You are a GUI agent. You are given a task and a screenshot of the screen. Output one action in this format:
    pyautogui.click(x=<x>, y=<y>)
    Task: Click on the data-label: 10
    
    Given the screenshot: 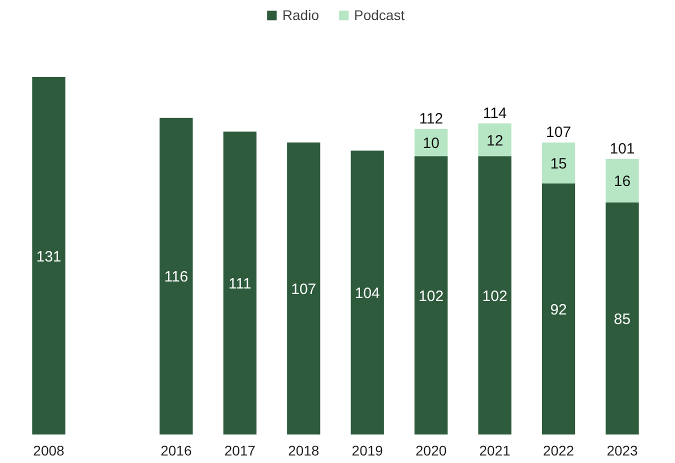 What is the action you would take?
    pyautogui.click(x=431, y=143)
    